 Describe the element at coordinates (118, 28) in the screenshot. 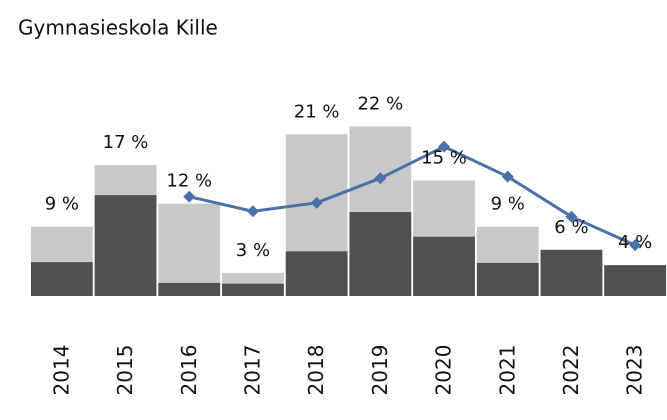

I see `chart-title: Gymnasieskola Kille` at that location.